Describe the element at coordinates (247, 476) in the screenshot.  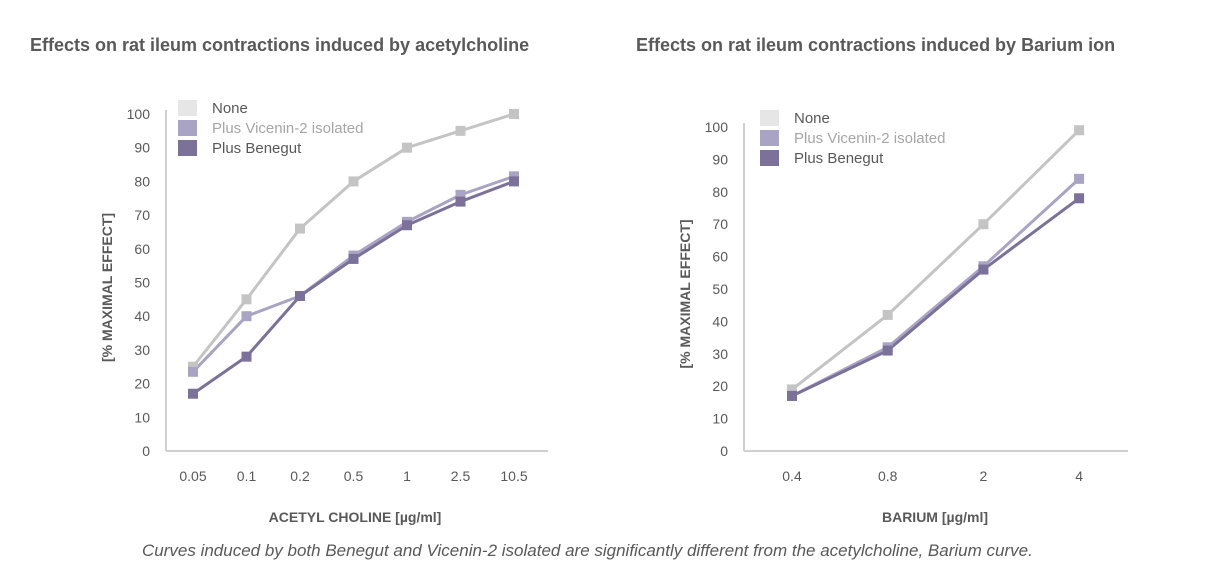
I see `x-tick-label: 0.1` at that location.